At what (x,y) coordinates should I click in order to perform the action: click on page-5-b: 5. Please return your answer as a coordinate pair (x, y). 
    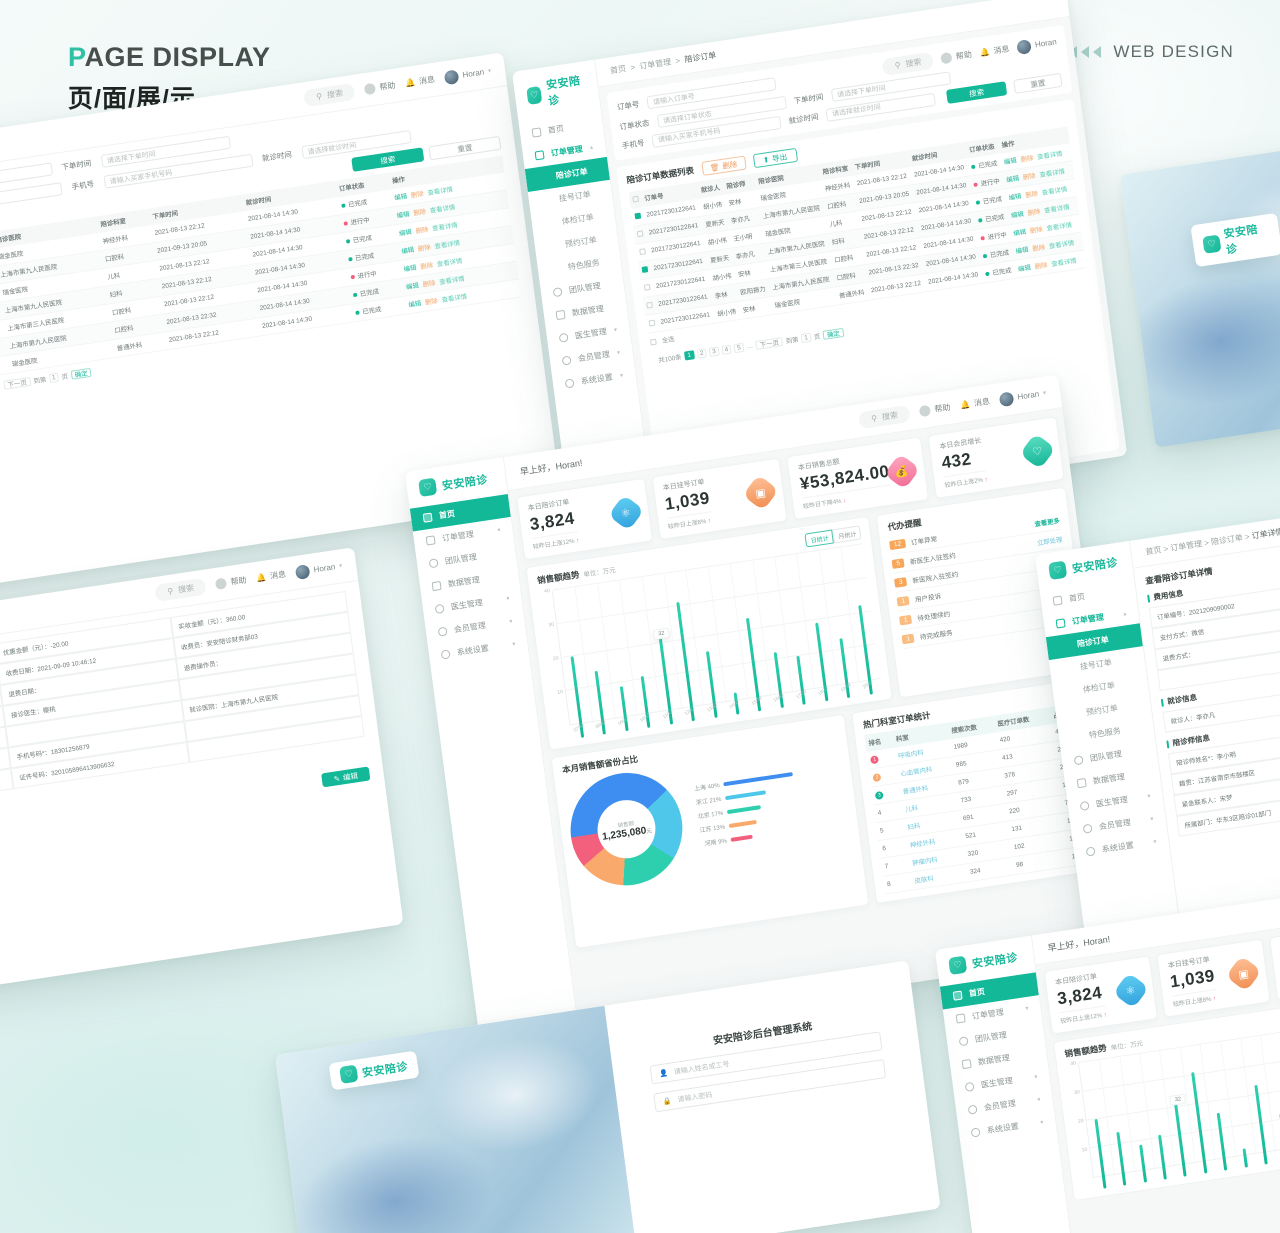
    Looking at the image, I should click on (739, 348).